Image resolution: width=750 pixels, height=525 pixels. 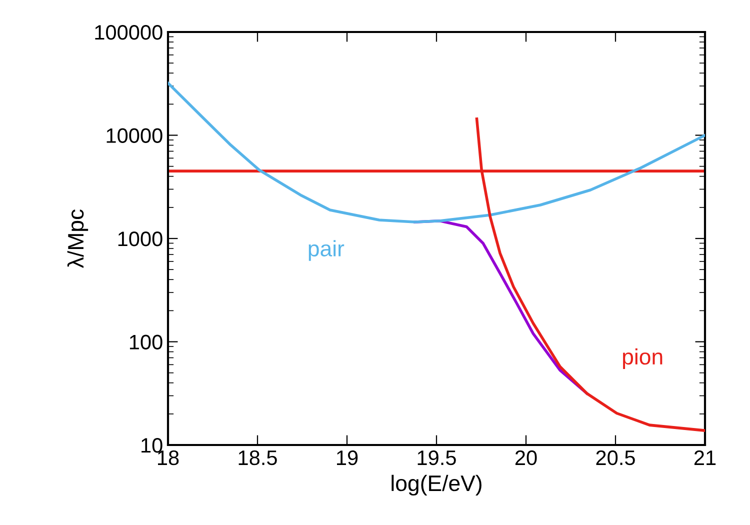 I want to click on y-tick-label: 10000, so click(x=134, y=136).